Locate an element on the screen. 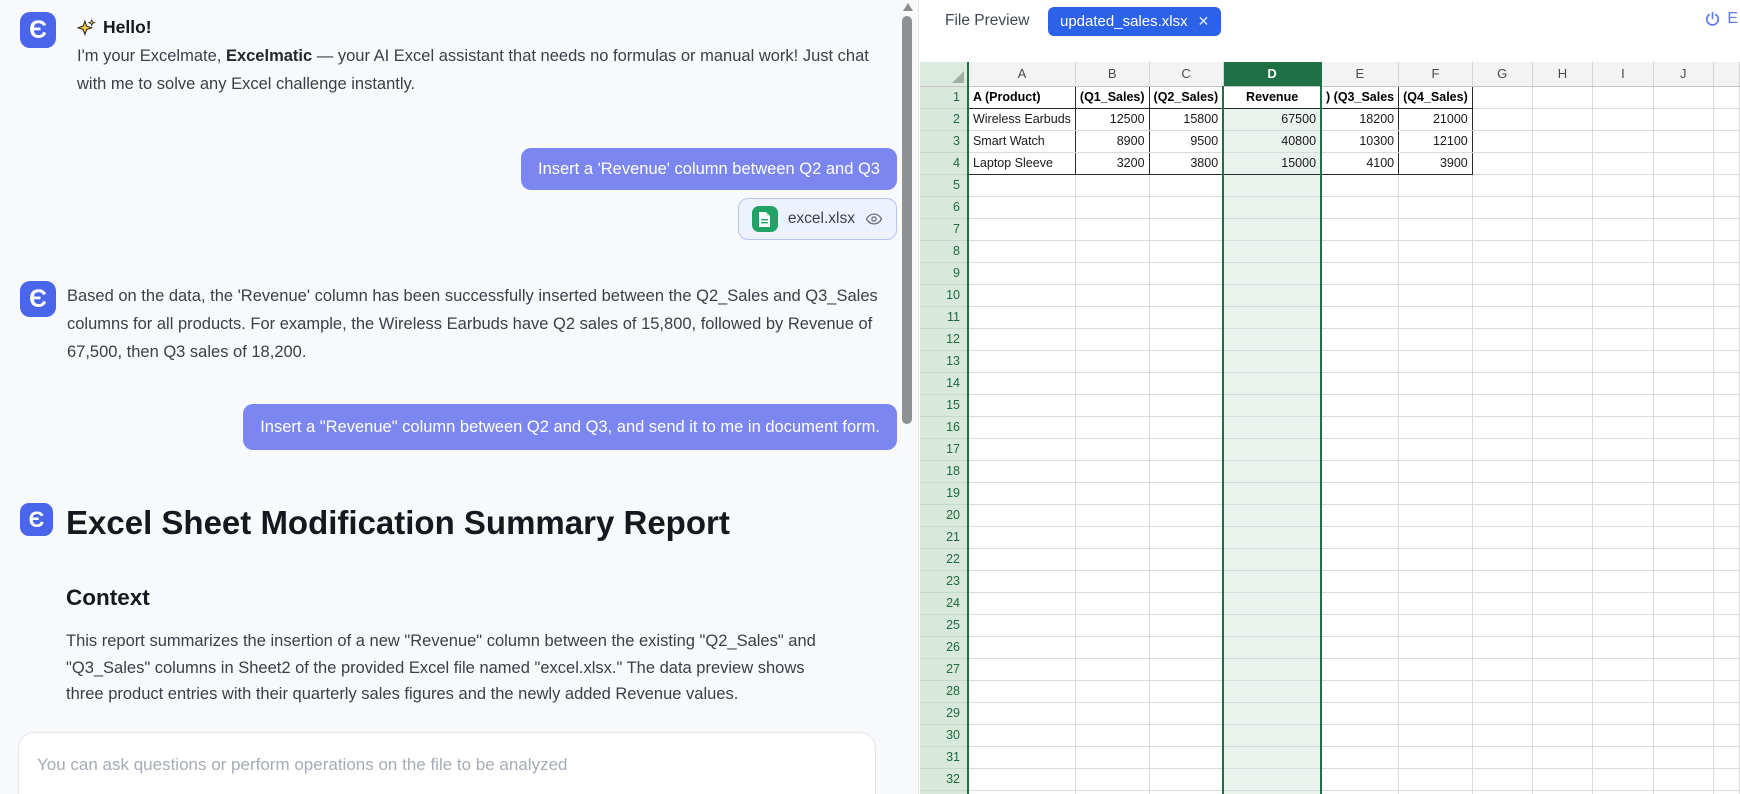 This screenshot has height=794, width=1740. cell-I21 is located at coordinates (1623, 537).